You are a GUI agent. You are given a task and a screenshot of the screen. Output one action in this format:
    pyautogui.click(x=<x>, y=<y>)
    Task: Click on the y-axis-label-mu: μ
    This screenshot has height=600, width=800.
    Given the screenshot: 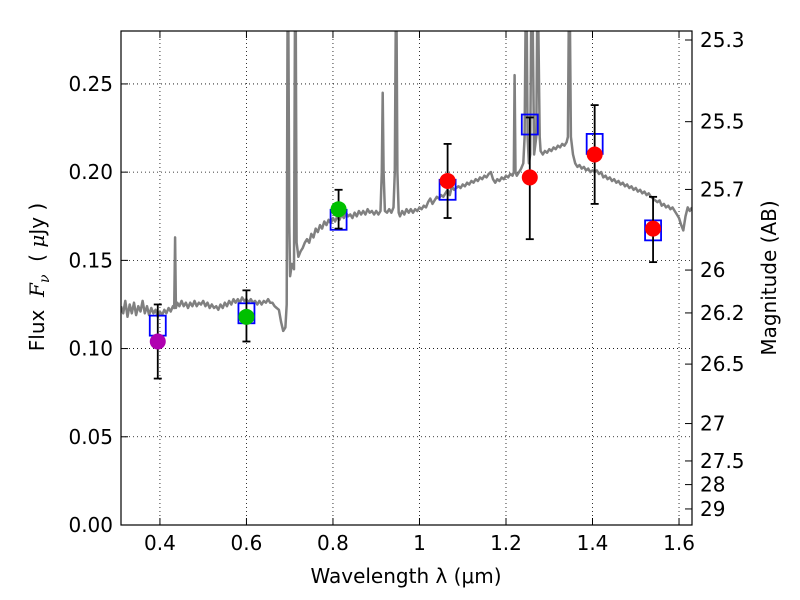 What is the action you would take?
    pyautogui.click(x=37, y=241)
    